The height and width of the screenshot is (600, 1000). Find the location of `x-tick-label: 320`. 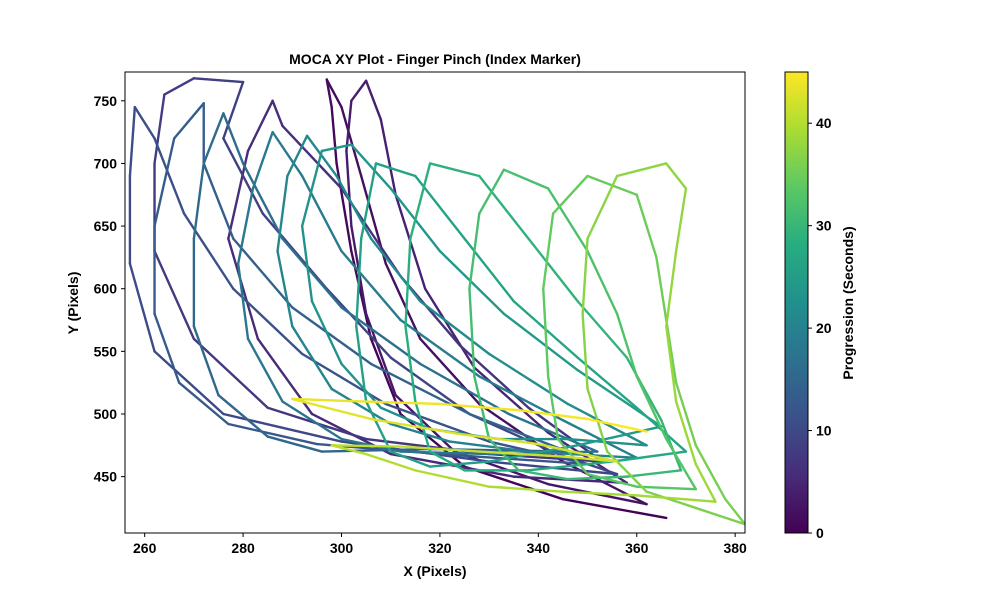

x-tick-label: 320 is located at coordinates (440, 548).